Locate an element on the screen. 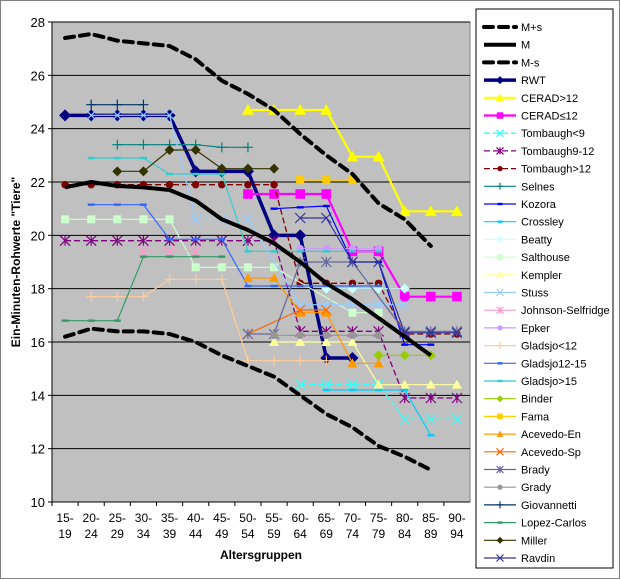  x-tick-label: 40-44 is located at coordinates (195, 526).